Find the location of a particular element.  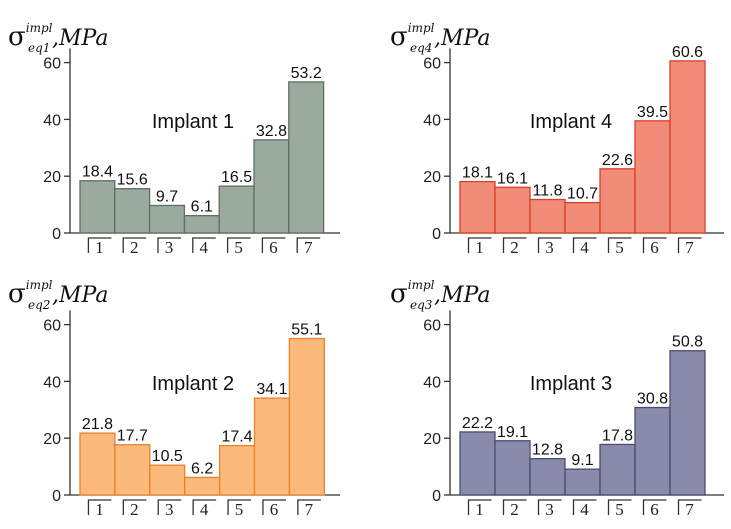

data-label: 10.7 is located at coordinates (582, 194).